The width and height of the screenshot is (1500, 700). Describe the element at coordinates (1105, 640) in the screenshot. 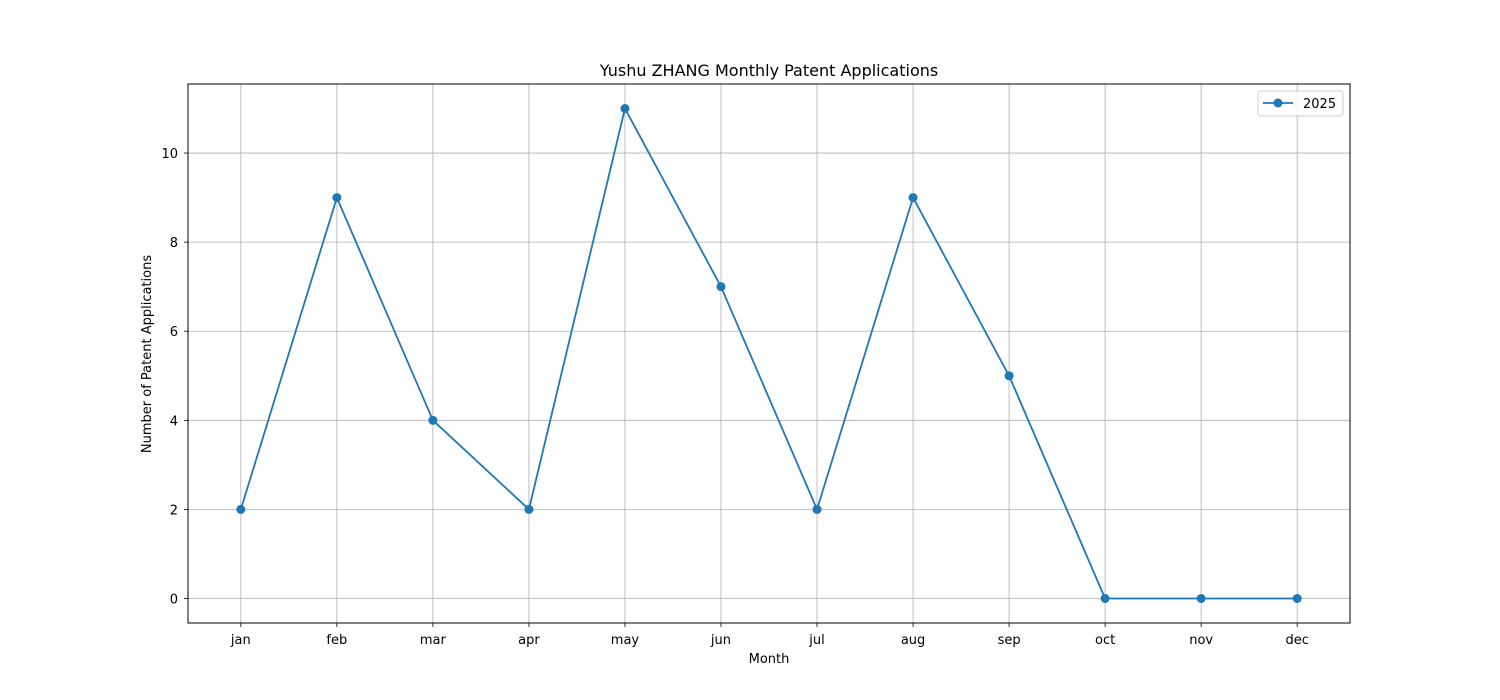

I see `x-tick-label-oct: oct` at that location.